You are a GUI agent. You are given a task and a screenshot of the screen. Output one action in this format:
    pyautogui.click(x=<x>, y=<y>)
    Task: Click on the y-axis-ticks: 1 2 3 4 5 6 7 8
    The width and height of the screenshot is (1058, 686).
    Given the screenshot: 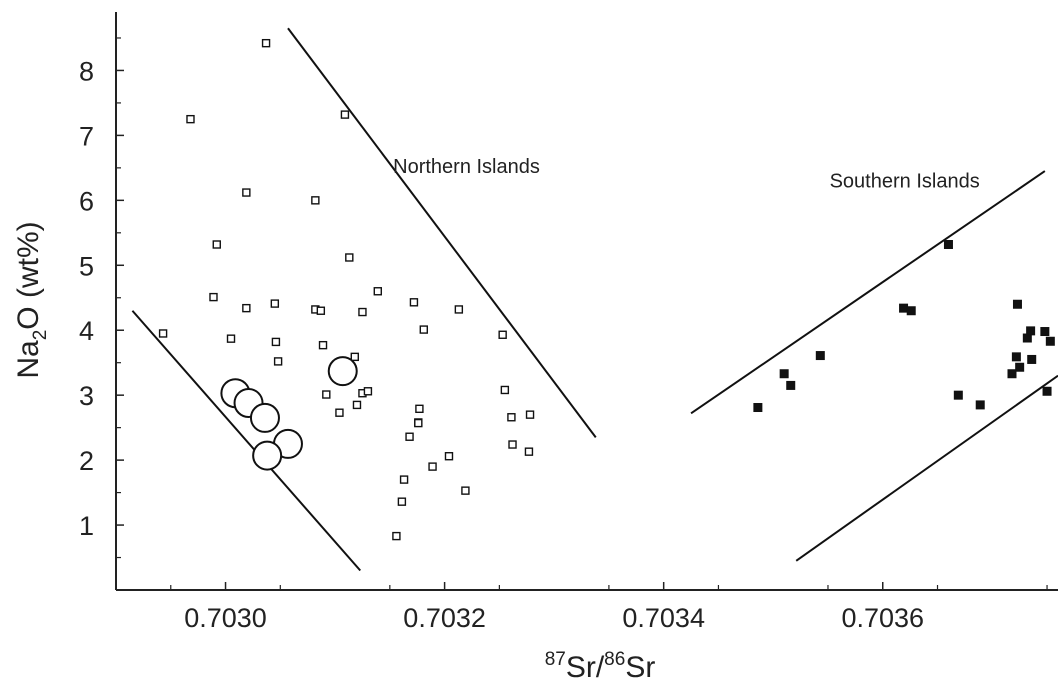 What is the action you would take?
    pyautogui.click(x=101, y=298)
    